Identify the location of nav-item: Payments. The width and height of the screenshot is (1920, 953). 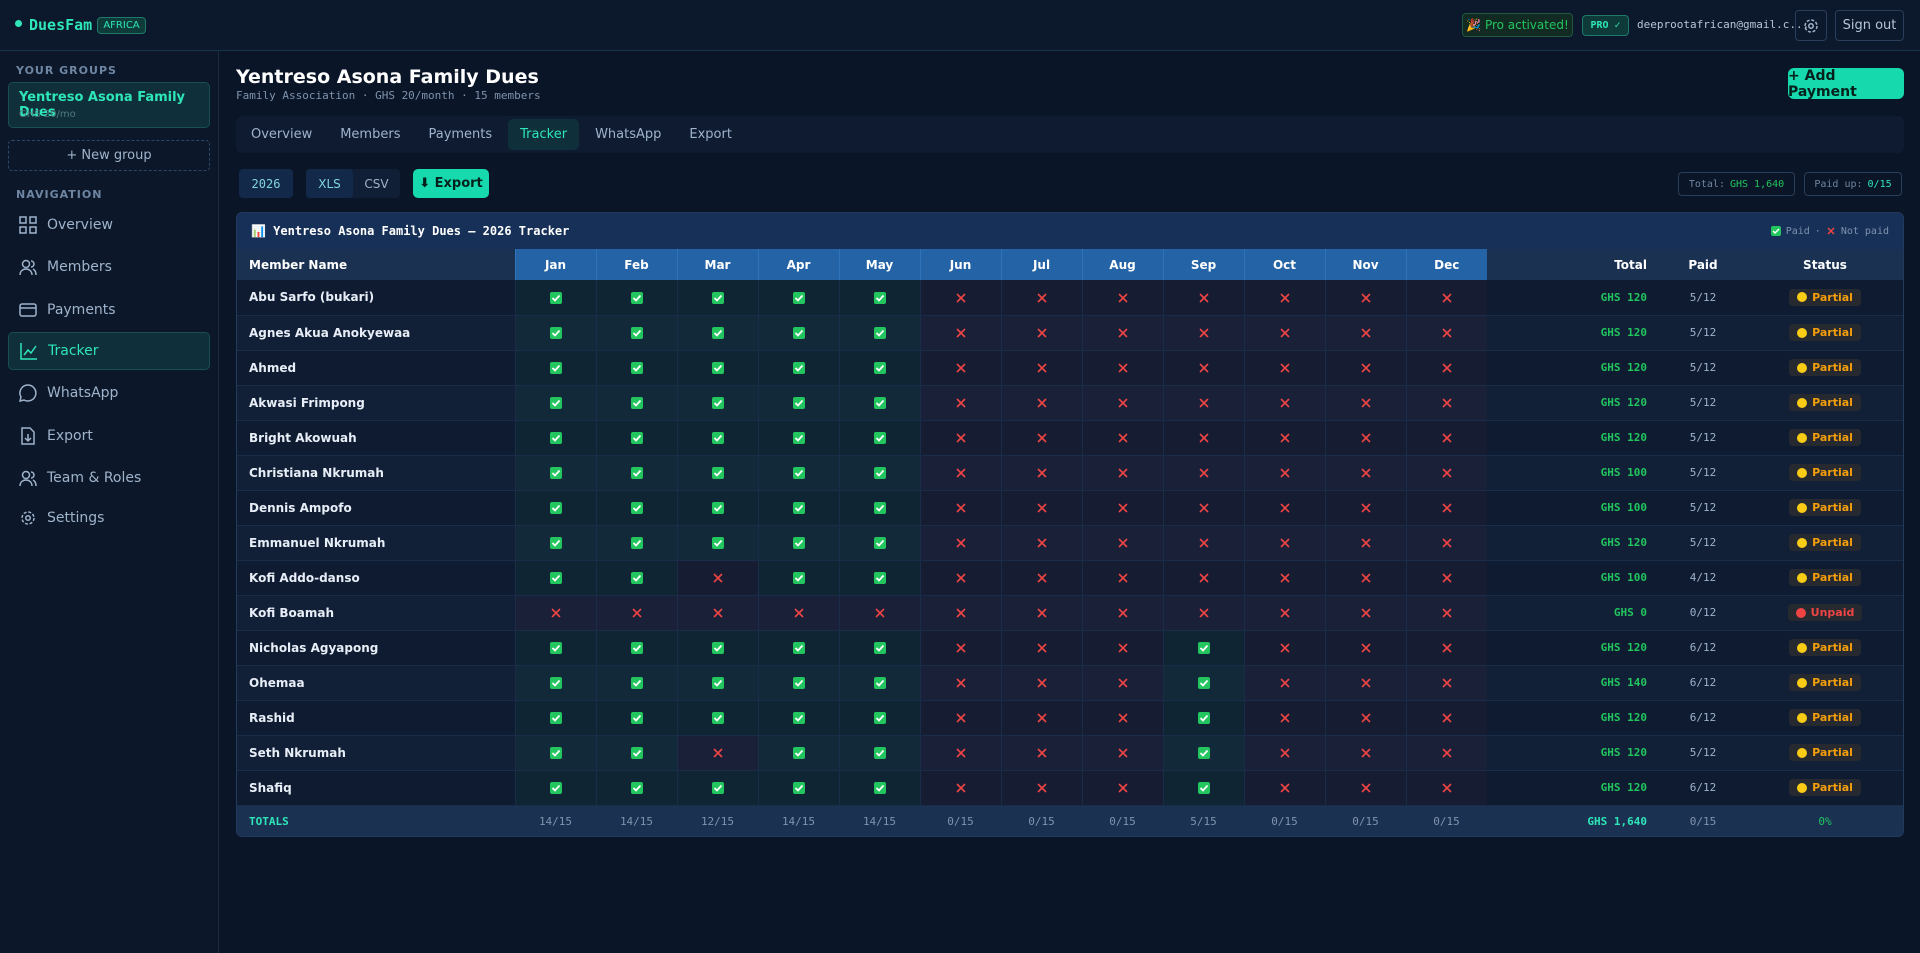
(109, 310).